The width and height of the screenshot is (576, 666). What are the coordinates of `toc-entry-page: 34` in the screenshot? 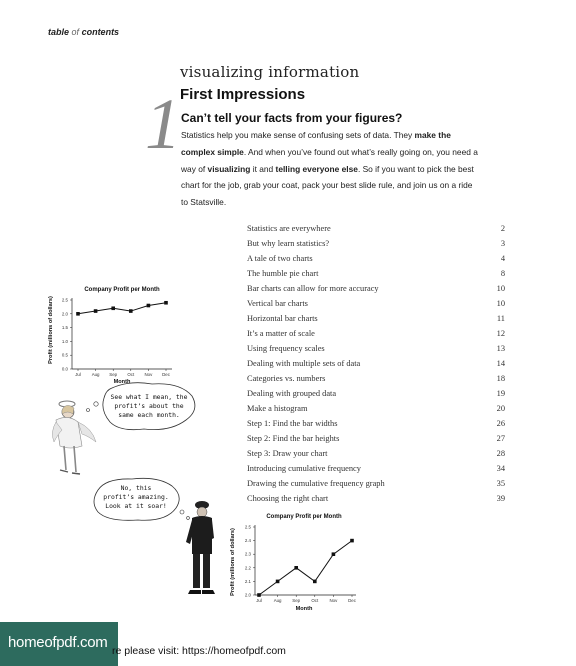 It's located at (500, 468).